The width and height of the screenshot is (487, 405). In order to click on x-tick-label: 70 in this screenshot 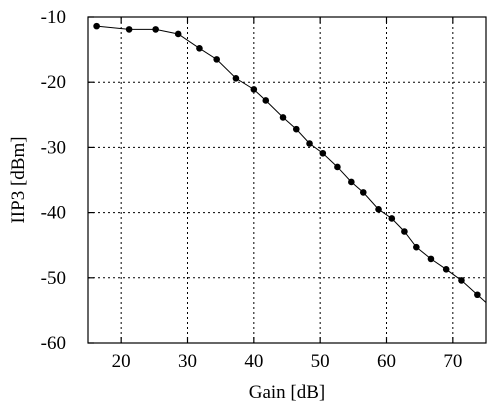, I will do `click(452, 361)`.